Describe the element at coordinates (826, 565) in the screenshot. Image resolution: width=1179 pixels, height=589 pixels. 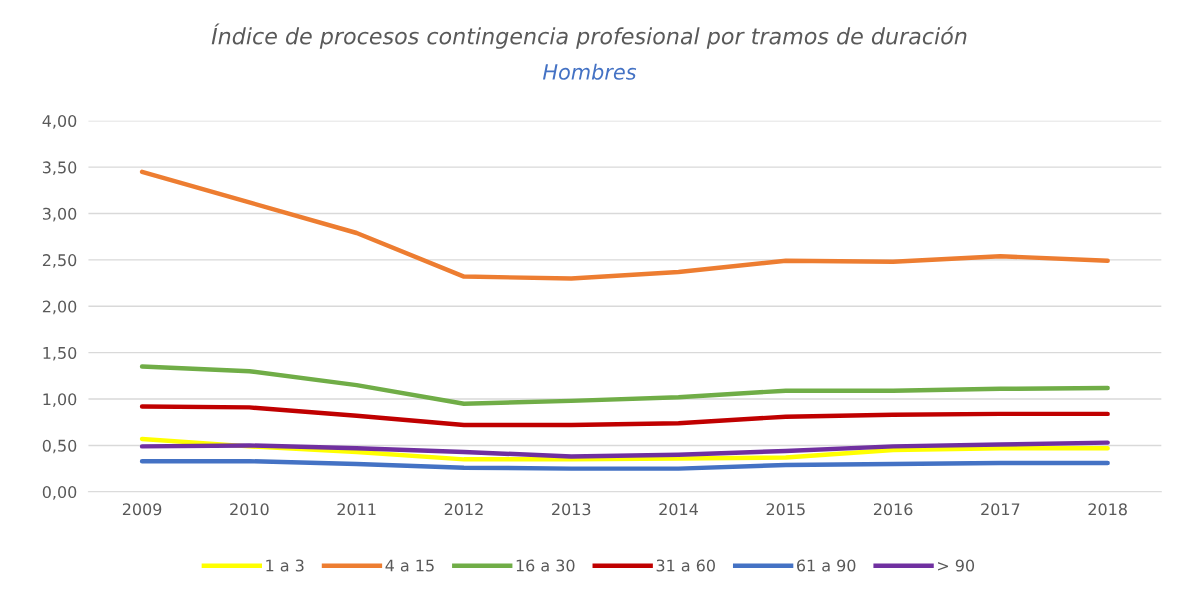
I see `legend-label: 61 a 90` at that location.